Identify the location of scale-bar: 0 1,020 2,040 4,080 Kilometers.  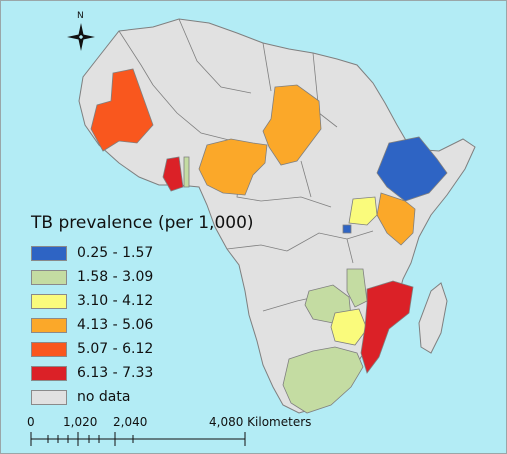
(166, 433).